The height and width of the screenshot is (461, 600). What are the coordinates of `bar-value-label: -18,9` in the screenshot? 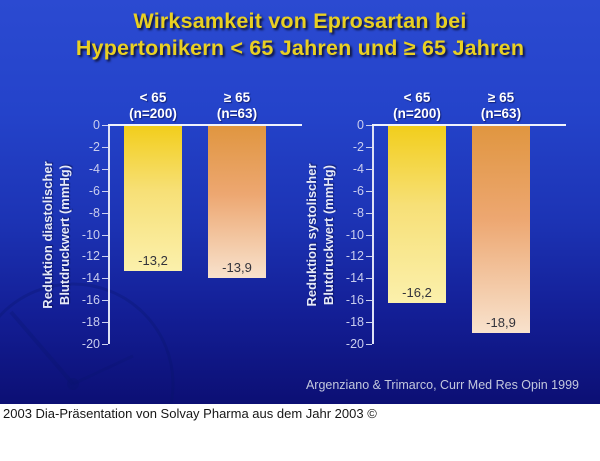 It's located at (501, 322).